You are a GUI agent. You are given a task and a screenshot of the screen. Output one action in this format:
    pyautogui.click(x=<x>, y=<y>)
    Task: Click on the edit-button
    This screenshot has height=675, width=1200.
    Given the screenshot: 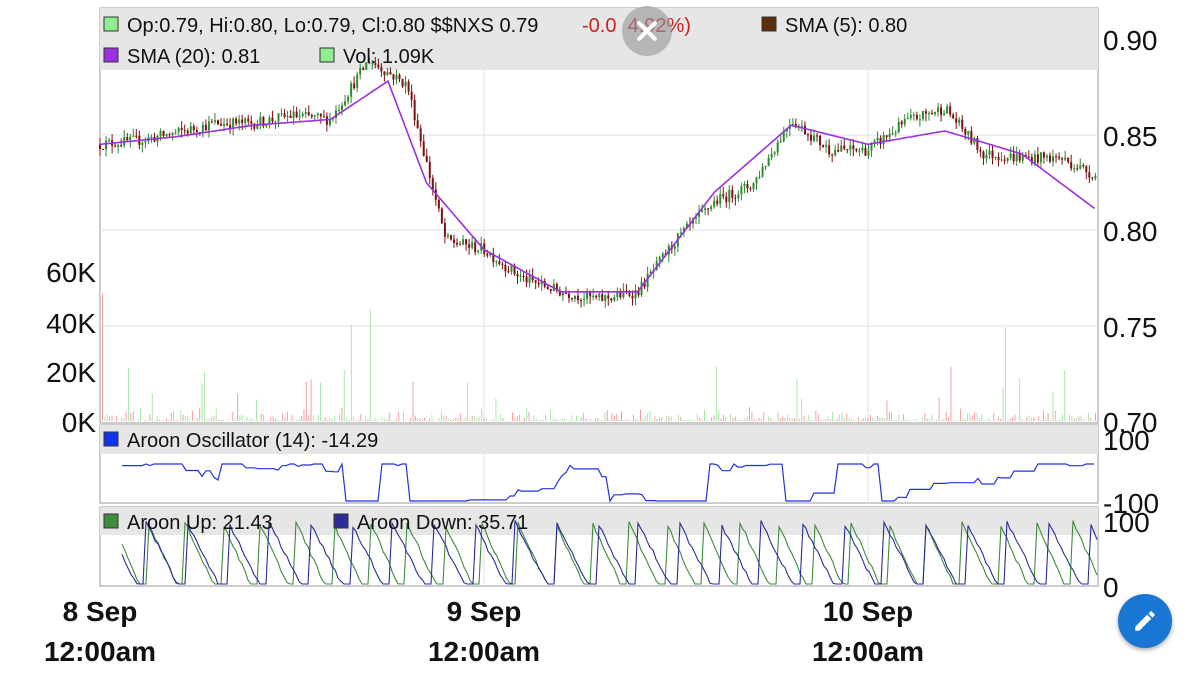 What is the action you would take?
    pyautogui.click(x=1145, y=621)
    